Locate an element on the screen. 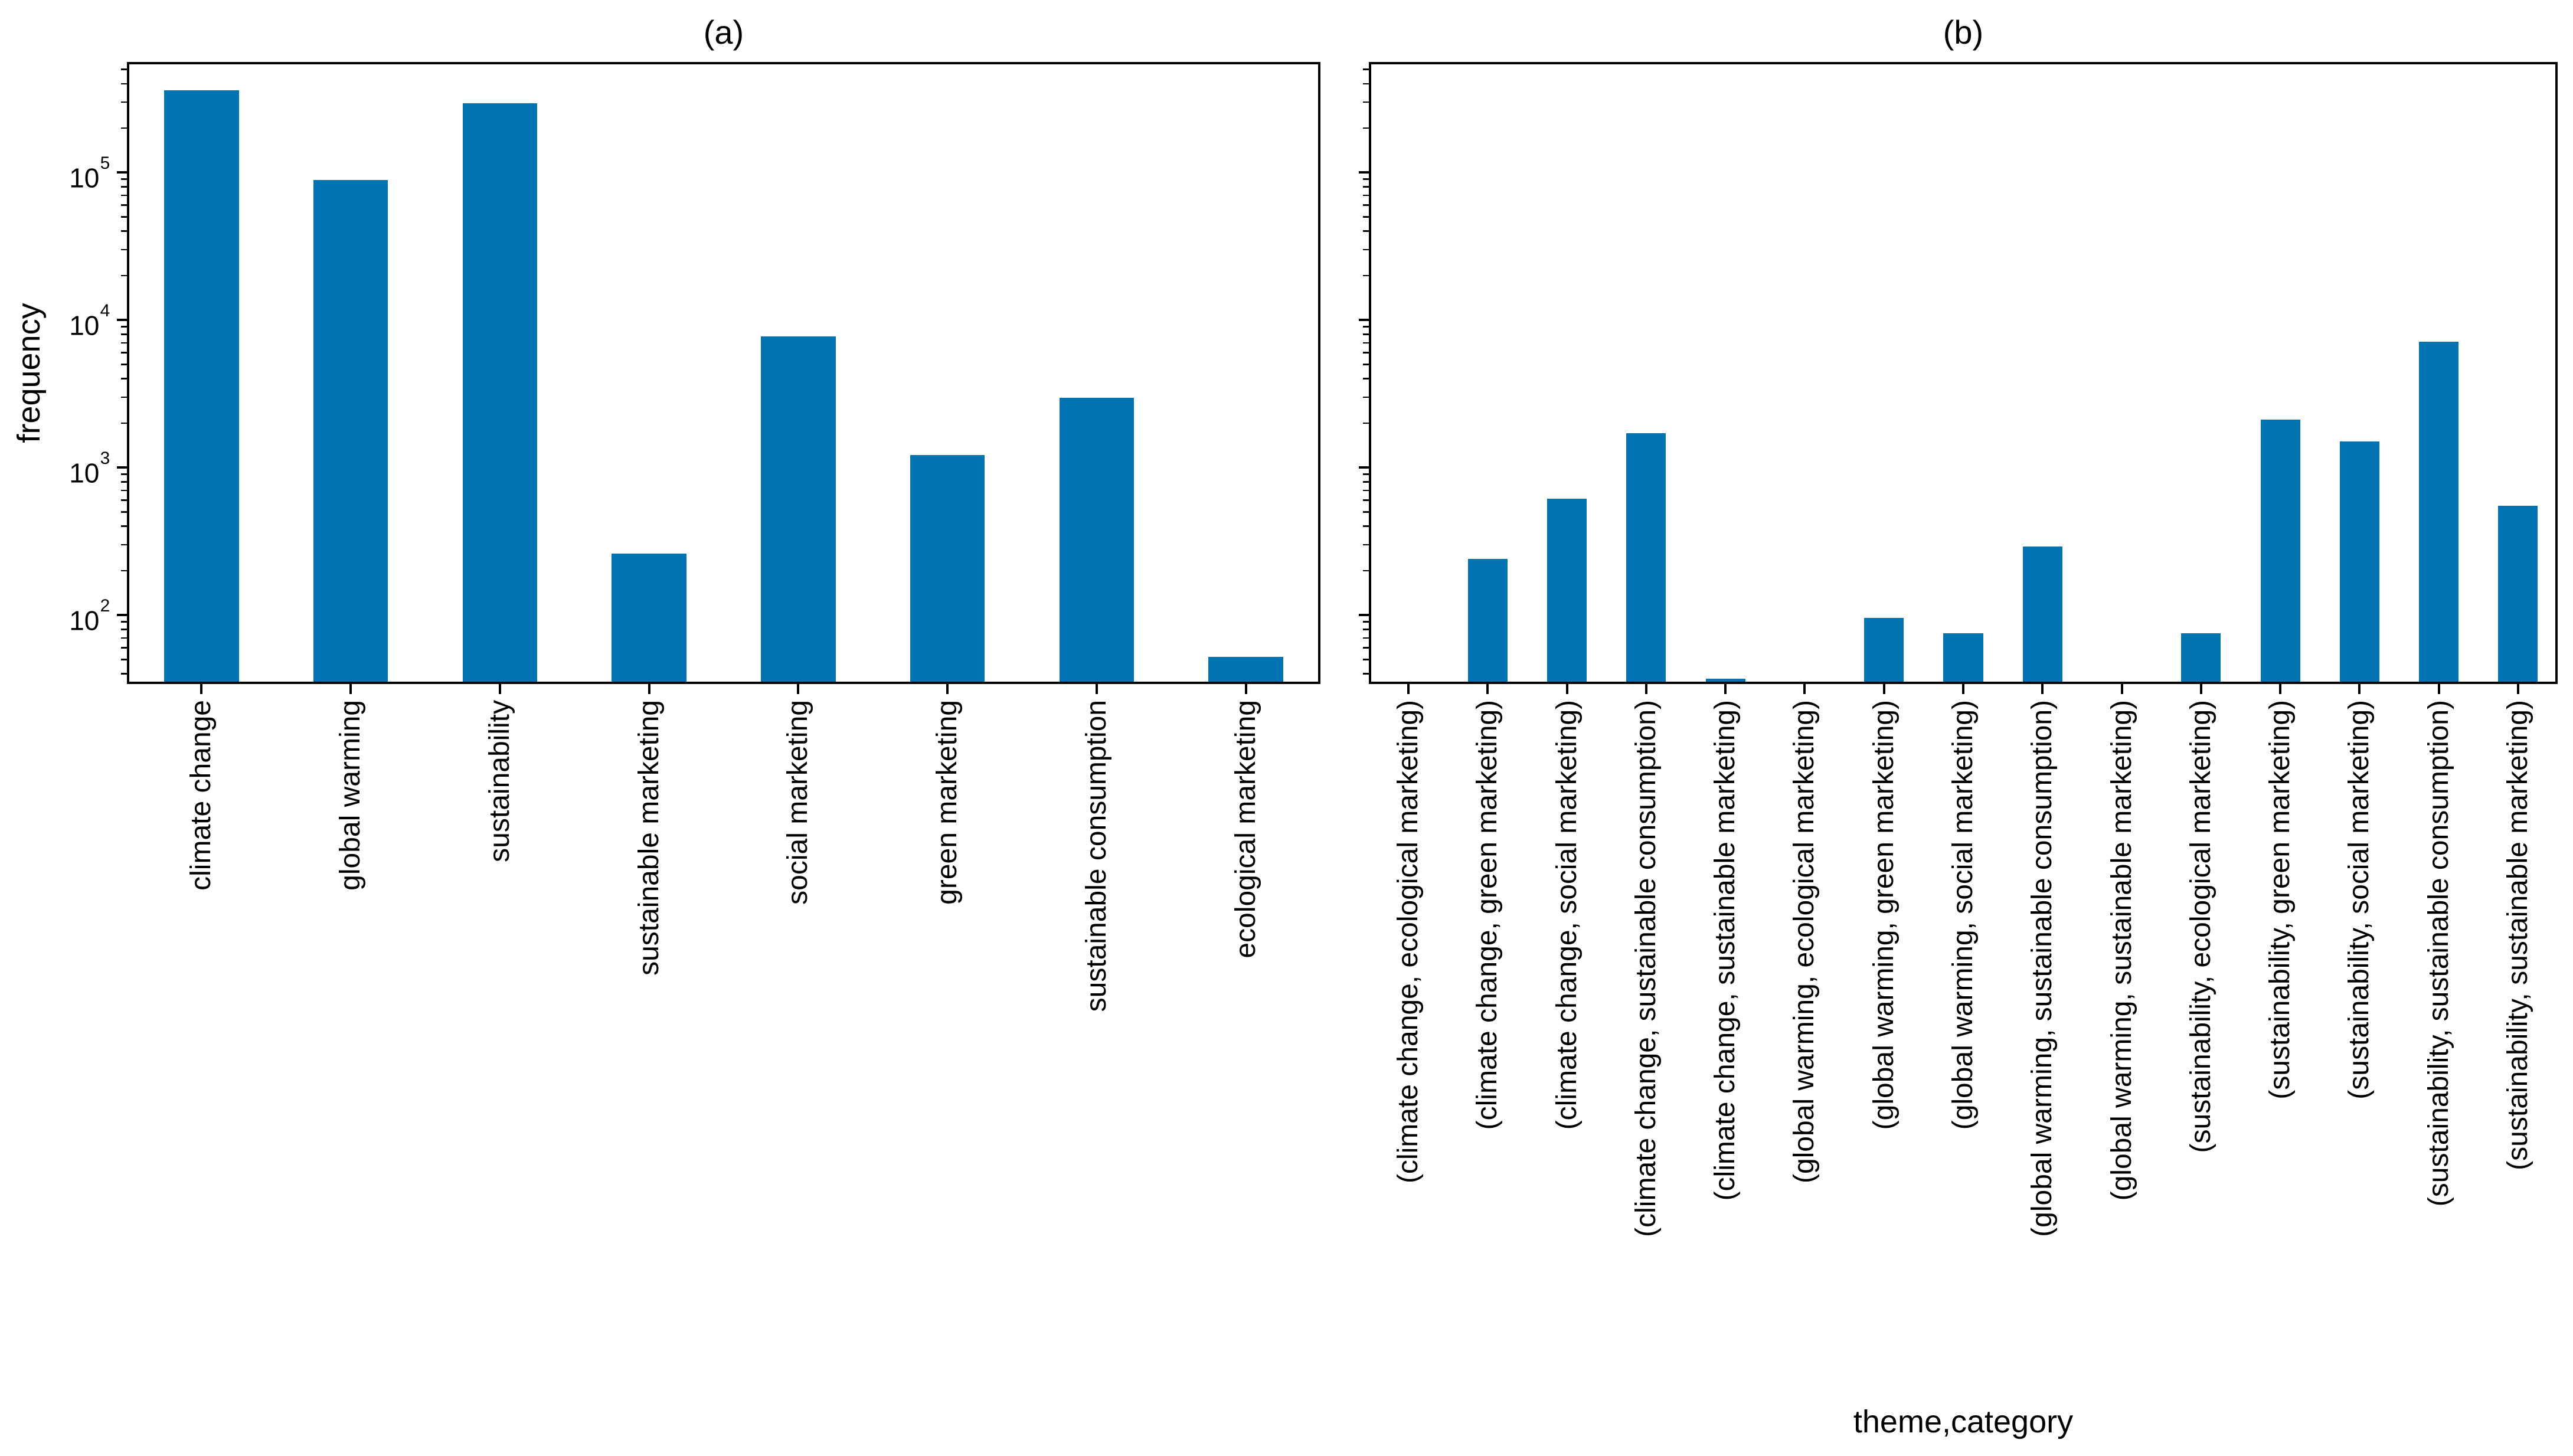 The image size is (2573, 1456). bar-global-warming is located at coordinates (350, 430).